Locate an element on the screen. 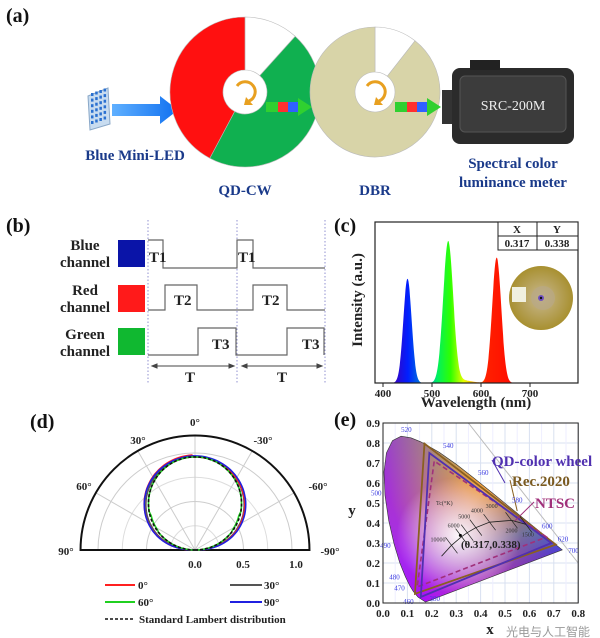  x-tick-label: 0.3 is located at coordinates (456, 614).